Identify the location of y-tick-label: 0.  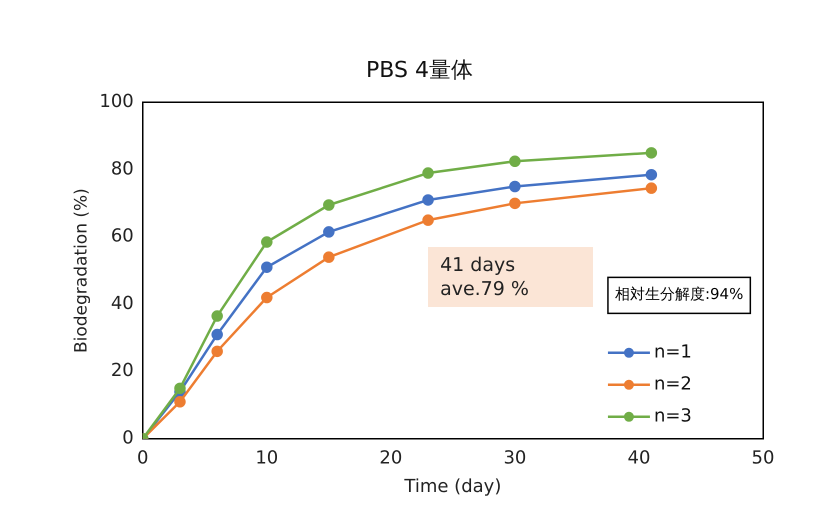
(128, 437).